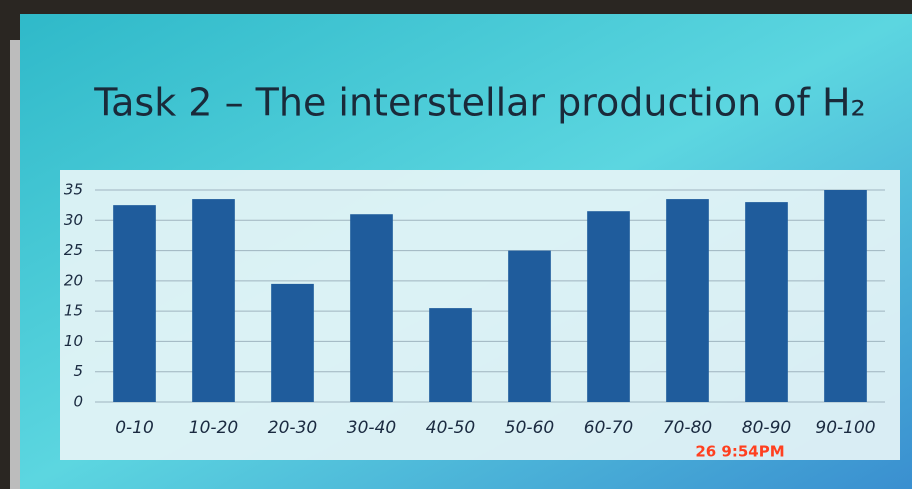 The image size is (912, 489). What do you see at coordinates (687, 428) in the screenshot?
I see `x-tick-label: 70-80` at bounding box center [687, 428].